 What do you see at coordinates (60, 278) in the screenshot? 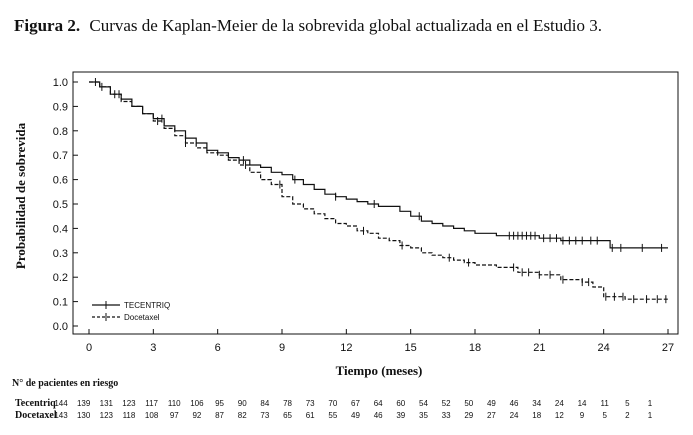
I see `y-tick-label: 0.2` at bounding box center [60, 278].